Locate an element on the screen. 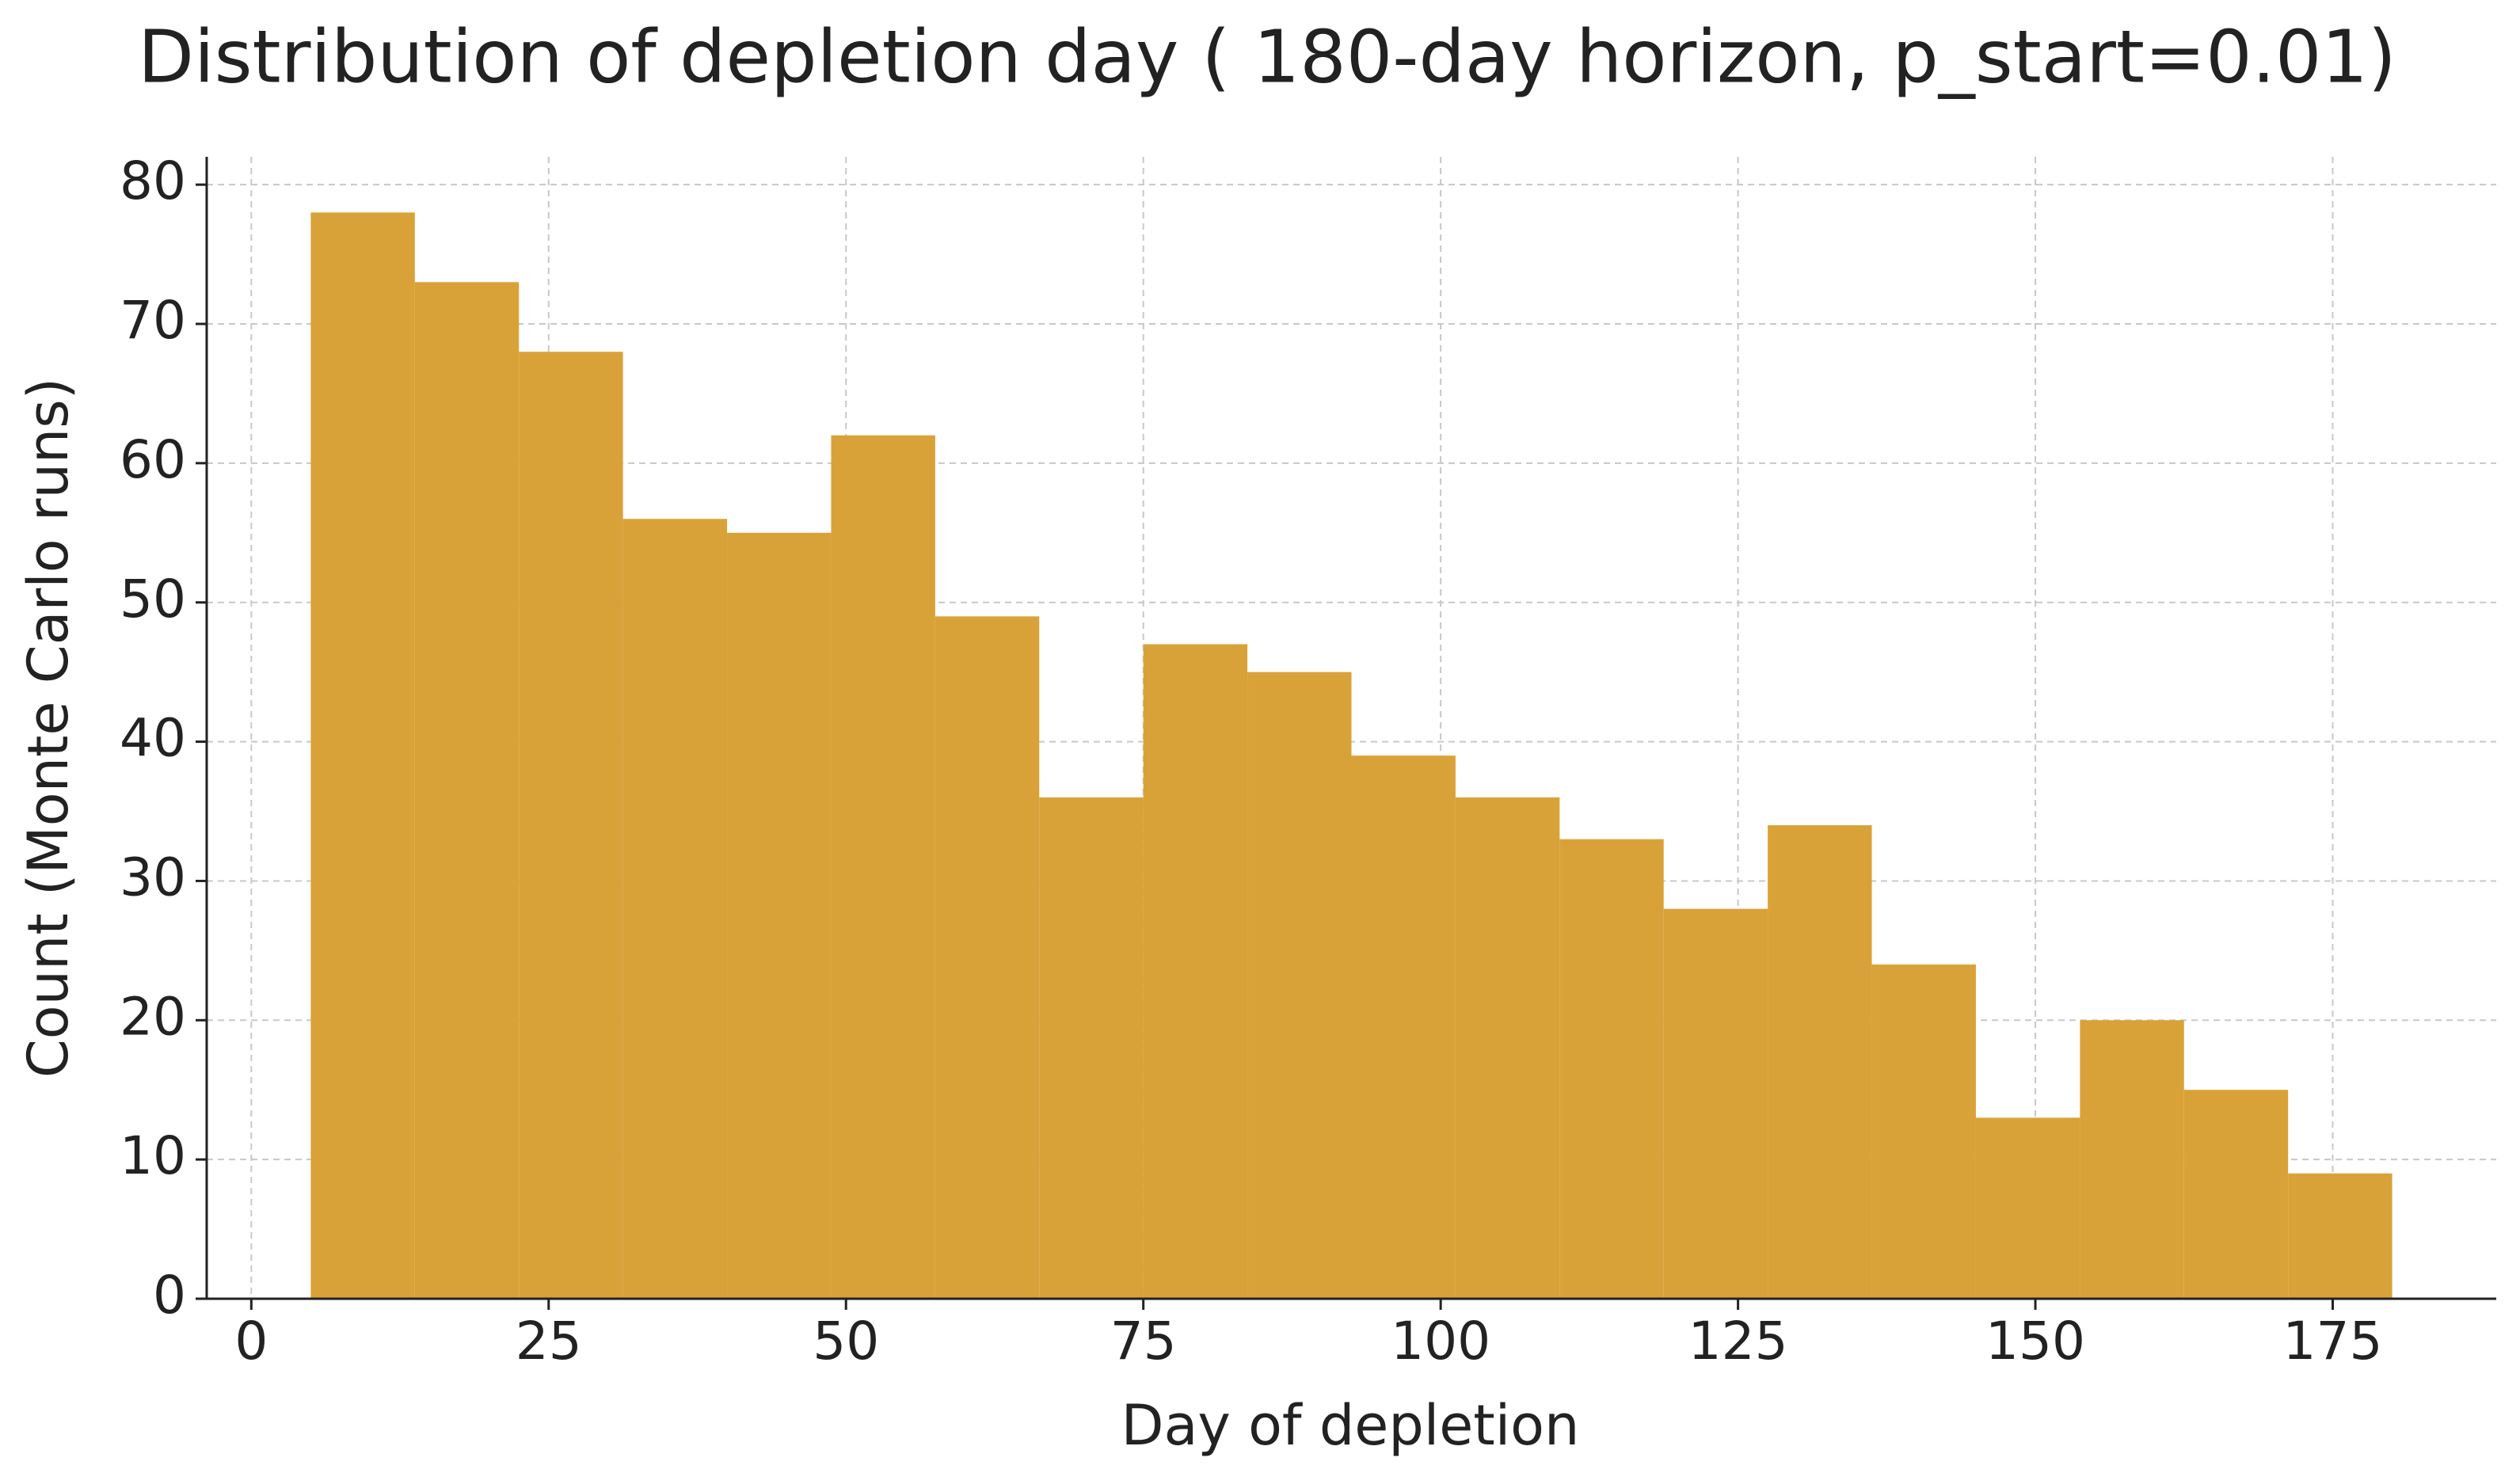 The width and height of the screenshot is (2520, 1469). y-tick-label: 60 is located at coordinates (153, 460).